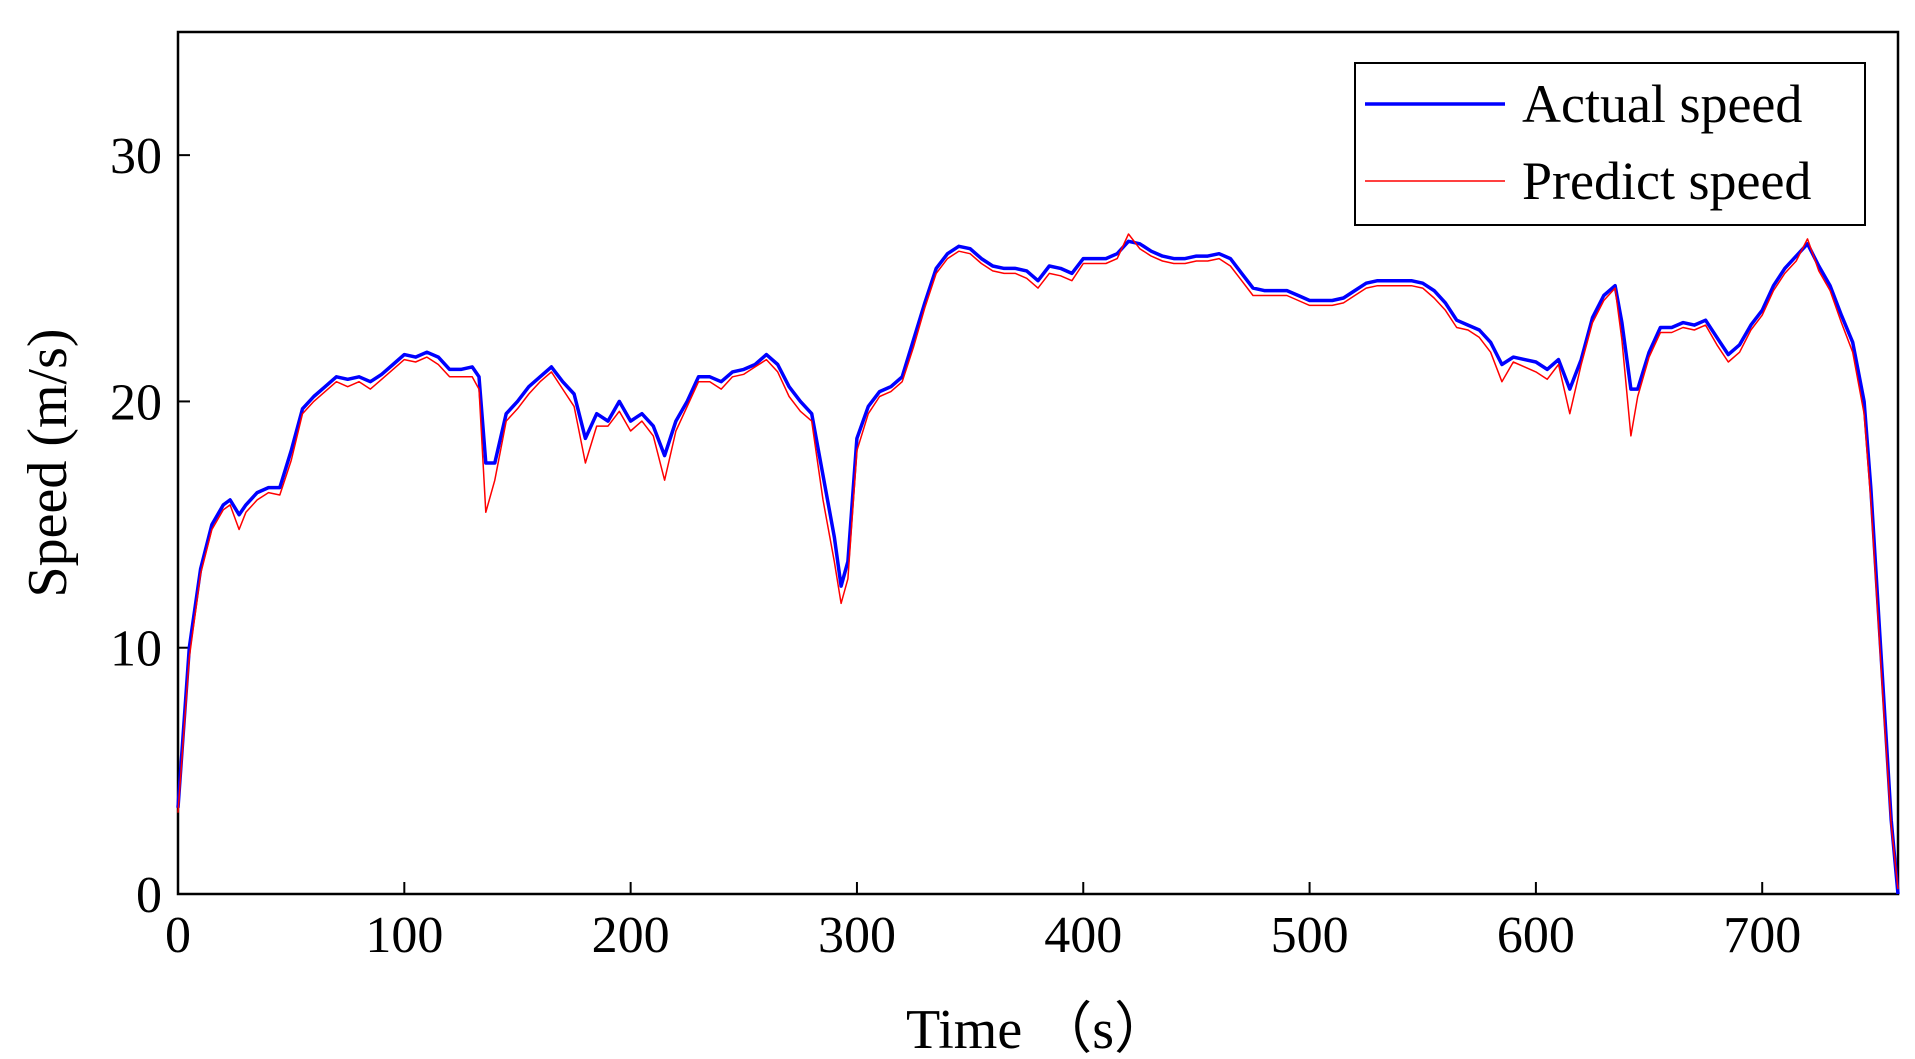 The width and height of the screenshot is (1915, 1059). What do you see at coordinates (149, 895) in the screenshot?
I see `y-tick-label: 0` at bounding box center [149, 895].